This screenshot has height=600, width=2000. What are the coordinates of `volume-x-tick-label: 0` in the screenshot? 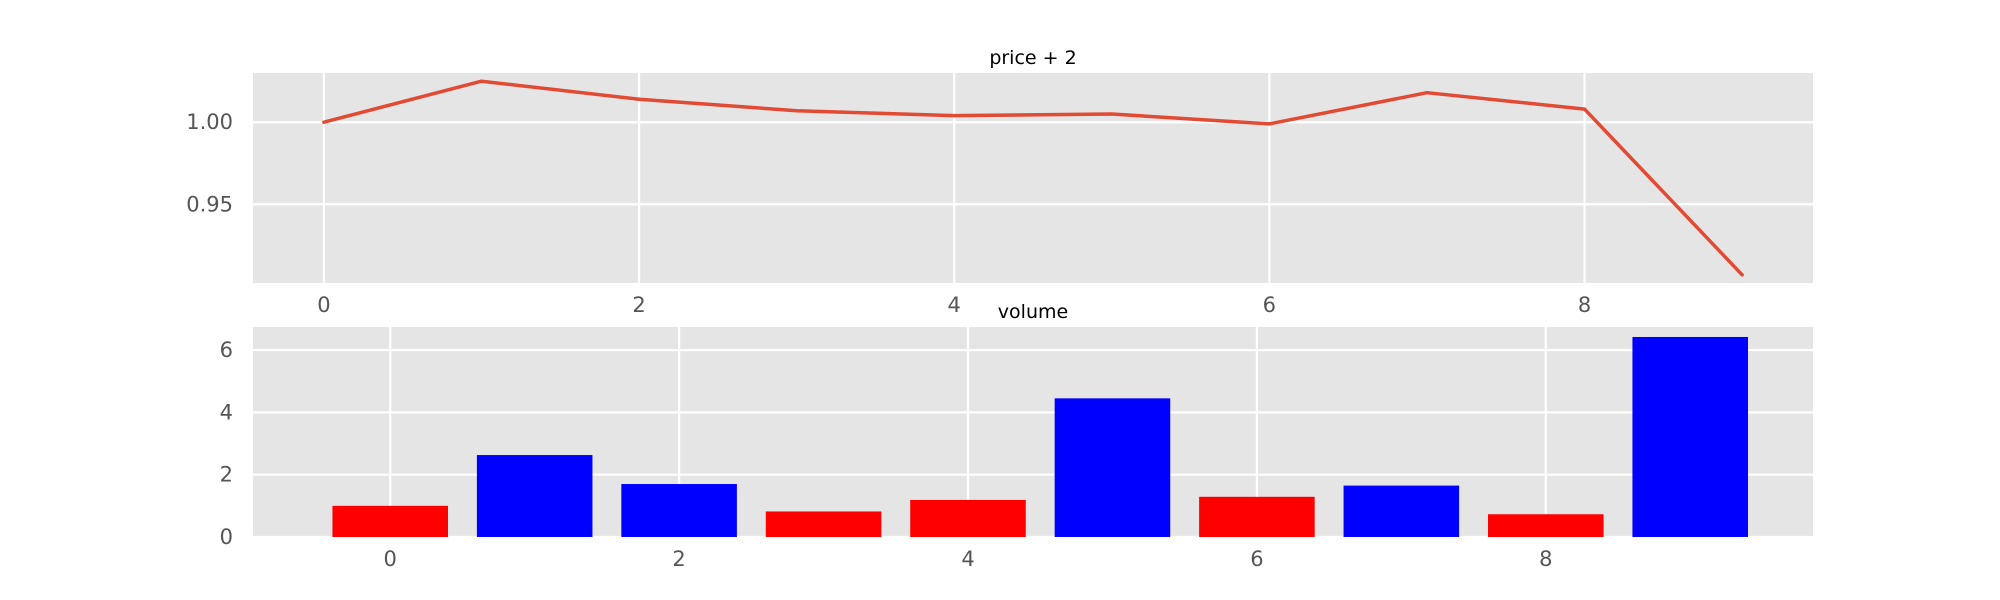 It's located at (390, 559).